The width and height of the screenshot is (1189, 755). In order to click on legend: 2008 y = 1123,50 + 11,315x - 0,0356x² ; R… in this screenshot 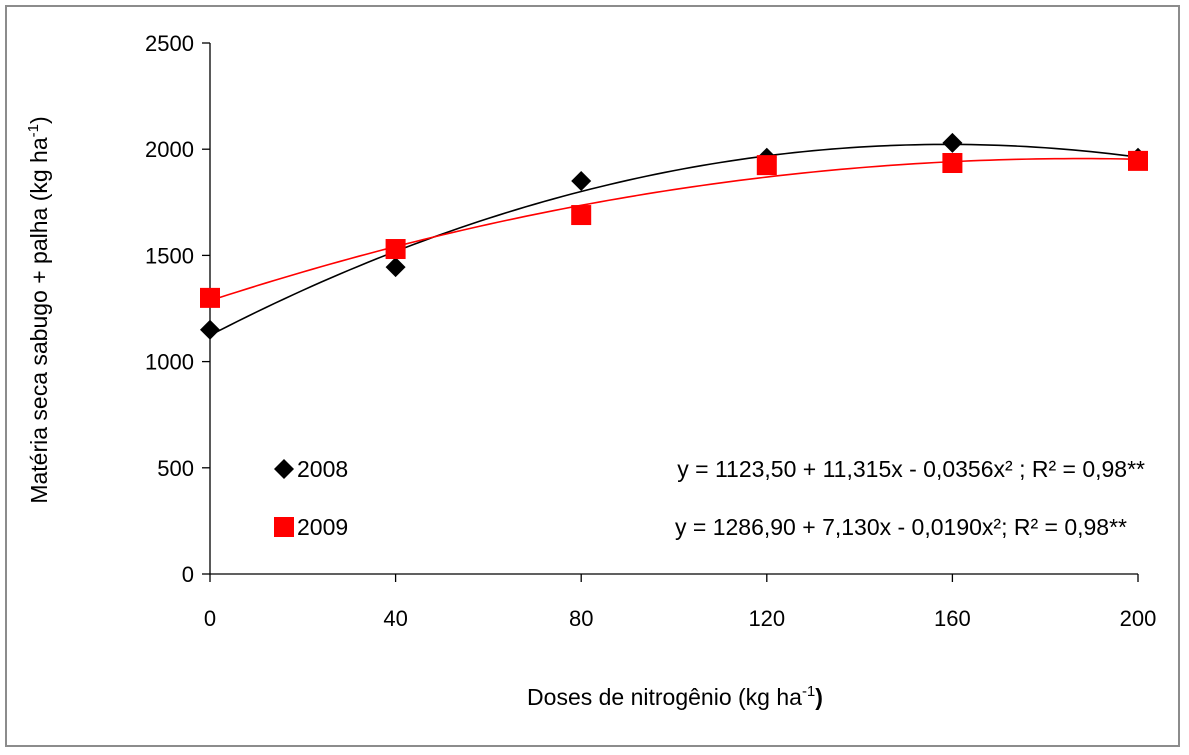, I will do `click(709, 498)`.